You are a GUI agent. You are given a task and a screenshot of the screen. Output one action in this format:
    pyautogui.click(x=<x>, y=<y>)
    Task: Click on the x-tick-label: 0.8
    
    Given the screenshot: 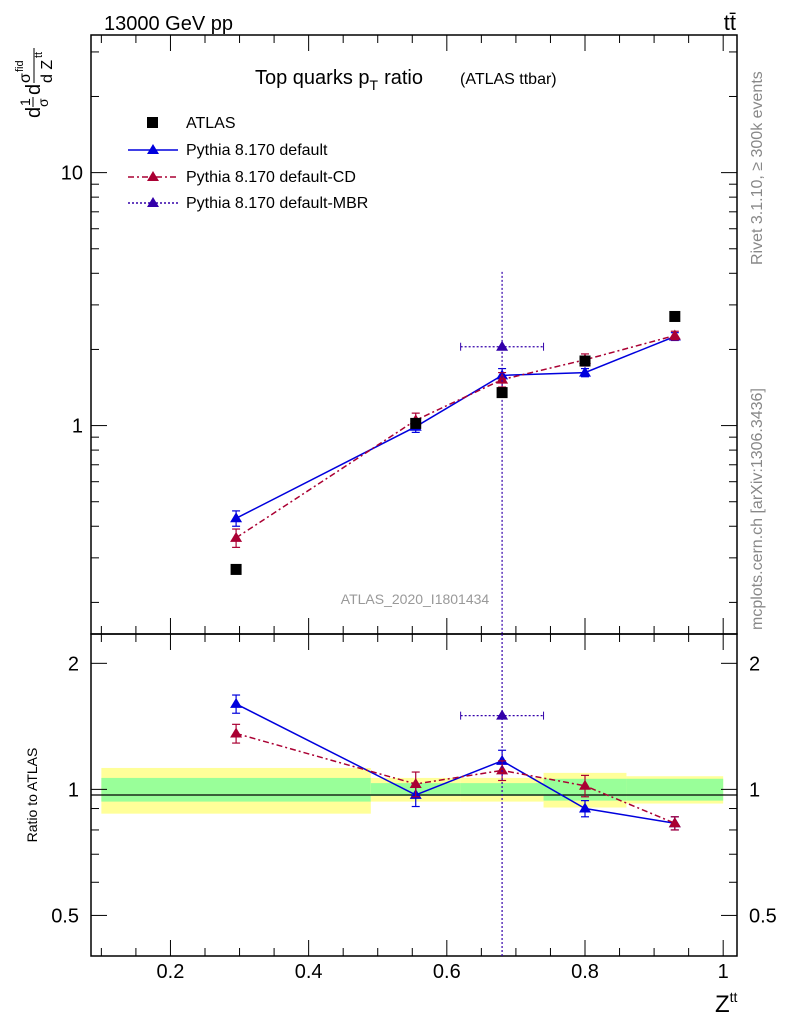 What is the action you would take?
    pyautogui.click(x=585, y=972)
    